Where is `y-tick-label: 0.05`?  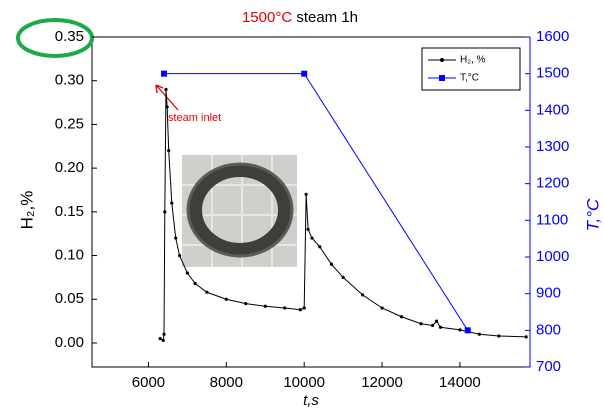
y-tick-label: 0.05 is located at coordinates (69, 298).